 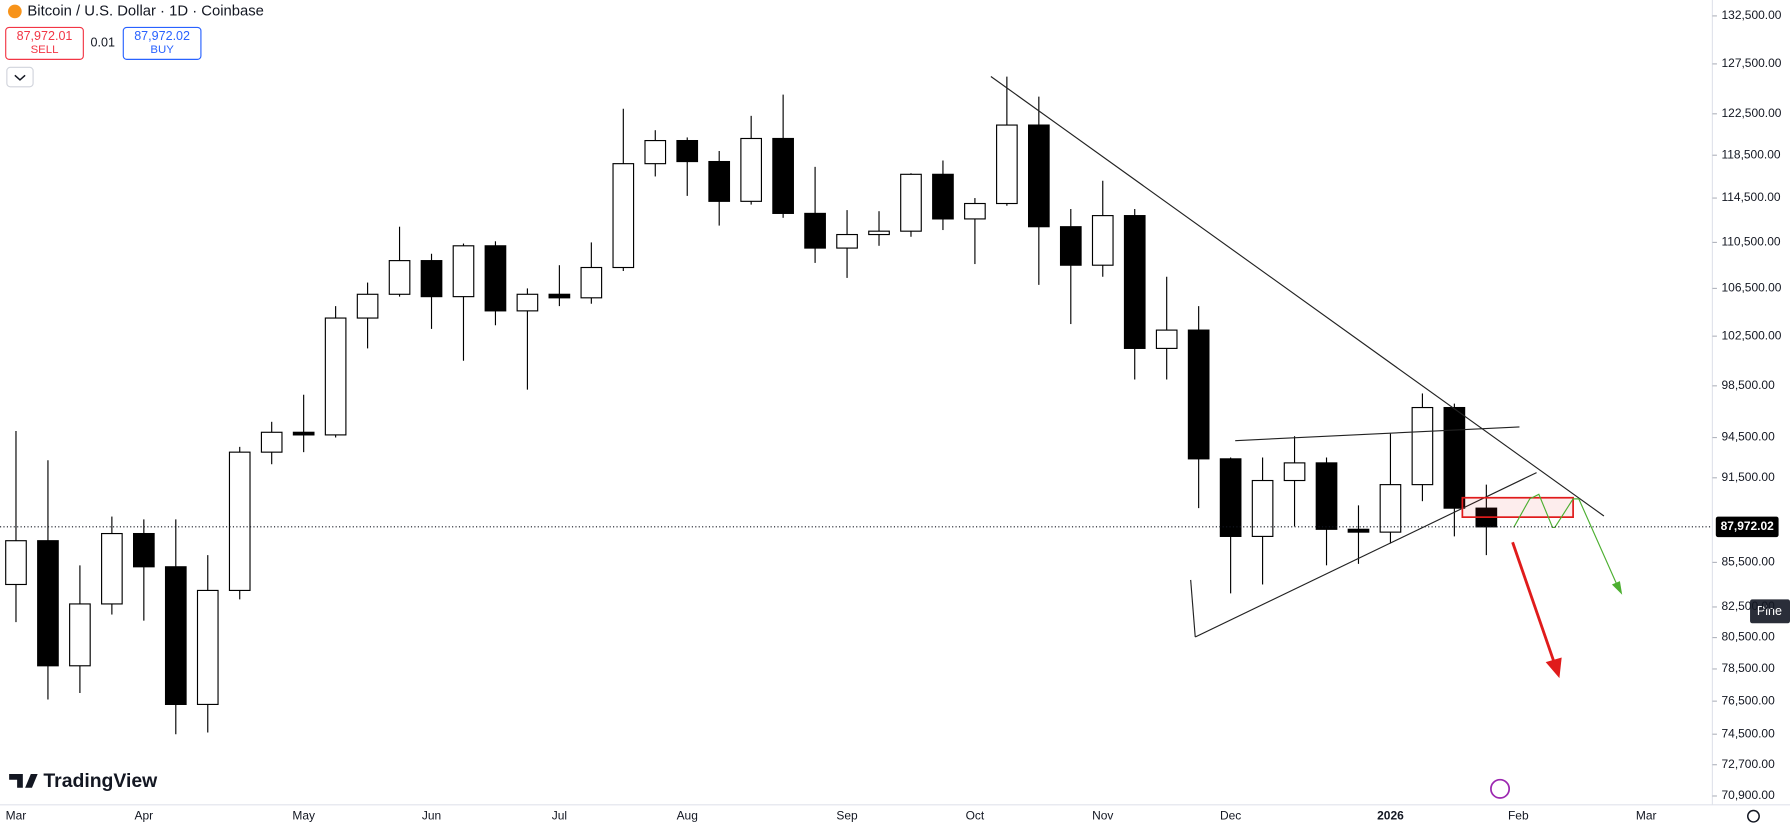 I want to click on ai-icon, so click(x=1500, y=788).